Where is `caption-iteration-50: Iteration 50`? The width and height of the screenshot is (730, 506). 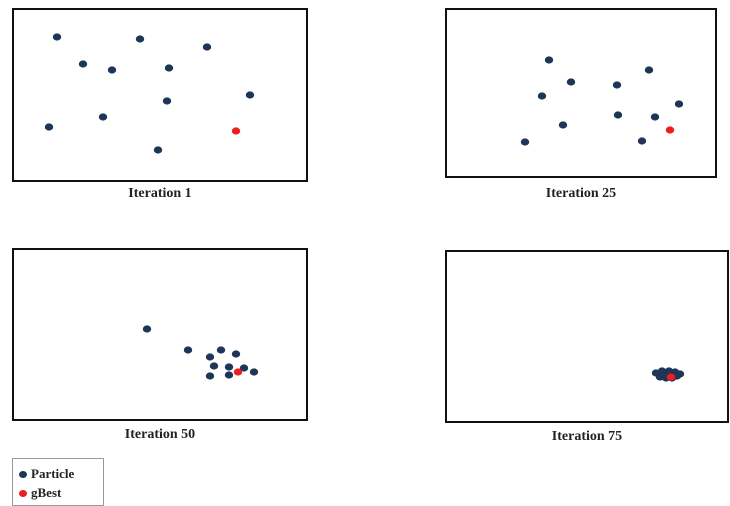 caption-iteration-50: Iteration 50 is located at coordinates (160, 434).